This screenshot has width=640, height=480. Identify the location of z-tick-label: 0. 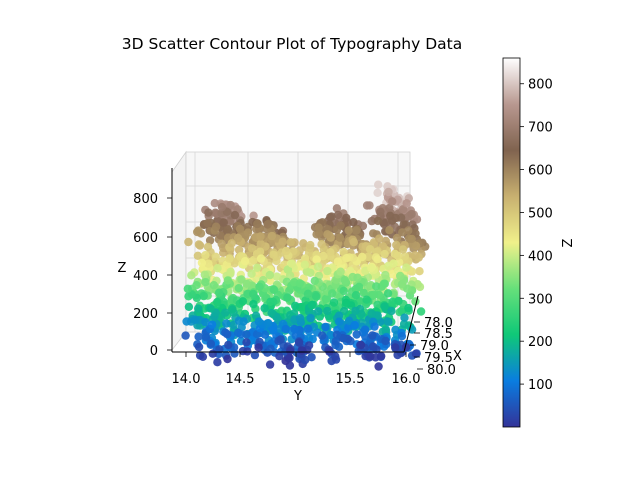
(154, 351).